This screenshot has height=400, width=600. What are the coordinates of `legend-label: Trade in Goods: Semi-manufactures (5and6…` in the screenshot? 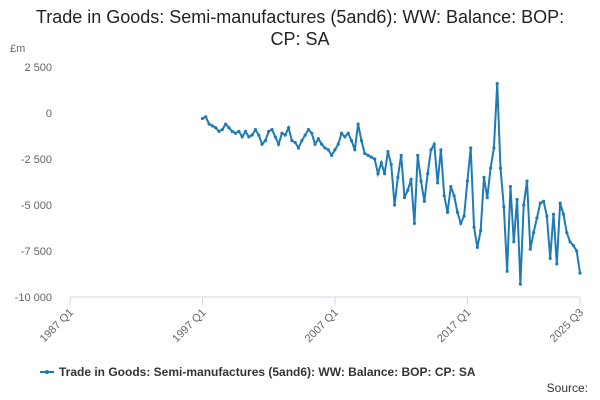 It's located at (267, 372).